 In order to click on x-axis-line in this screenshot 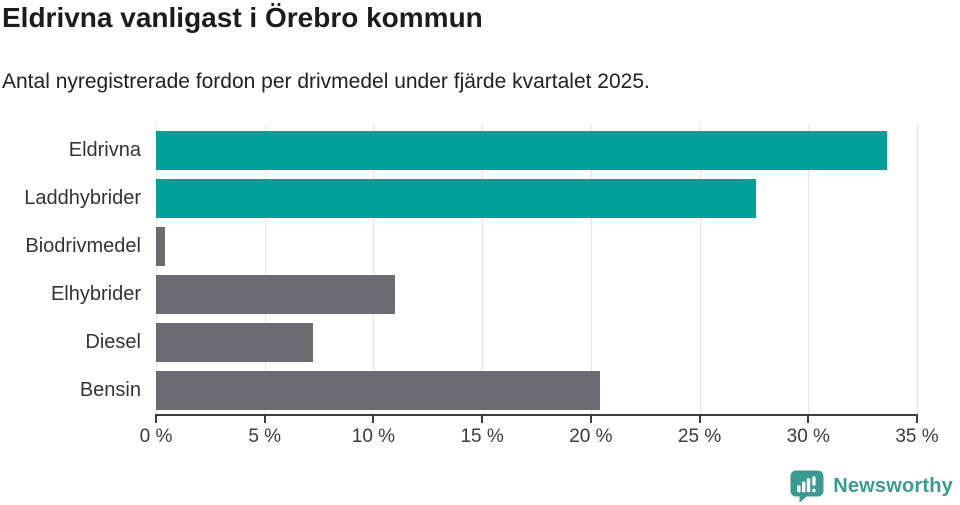, I will do `click(536, 415)`.